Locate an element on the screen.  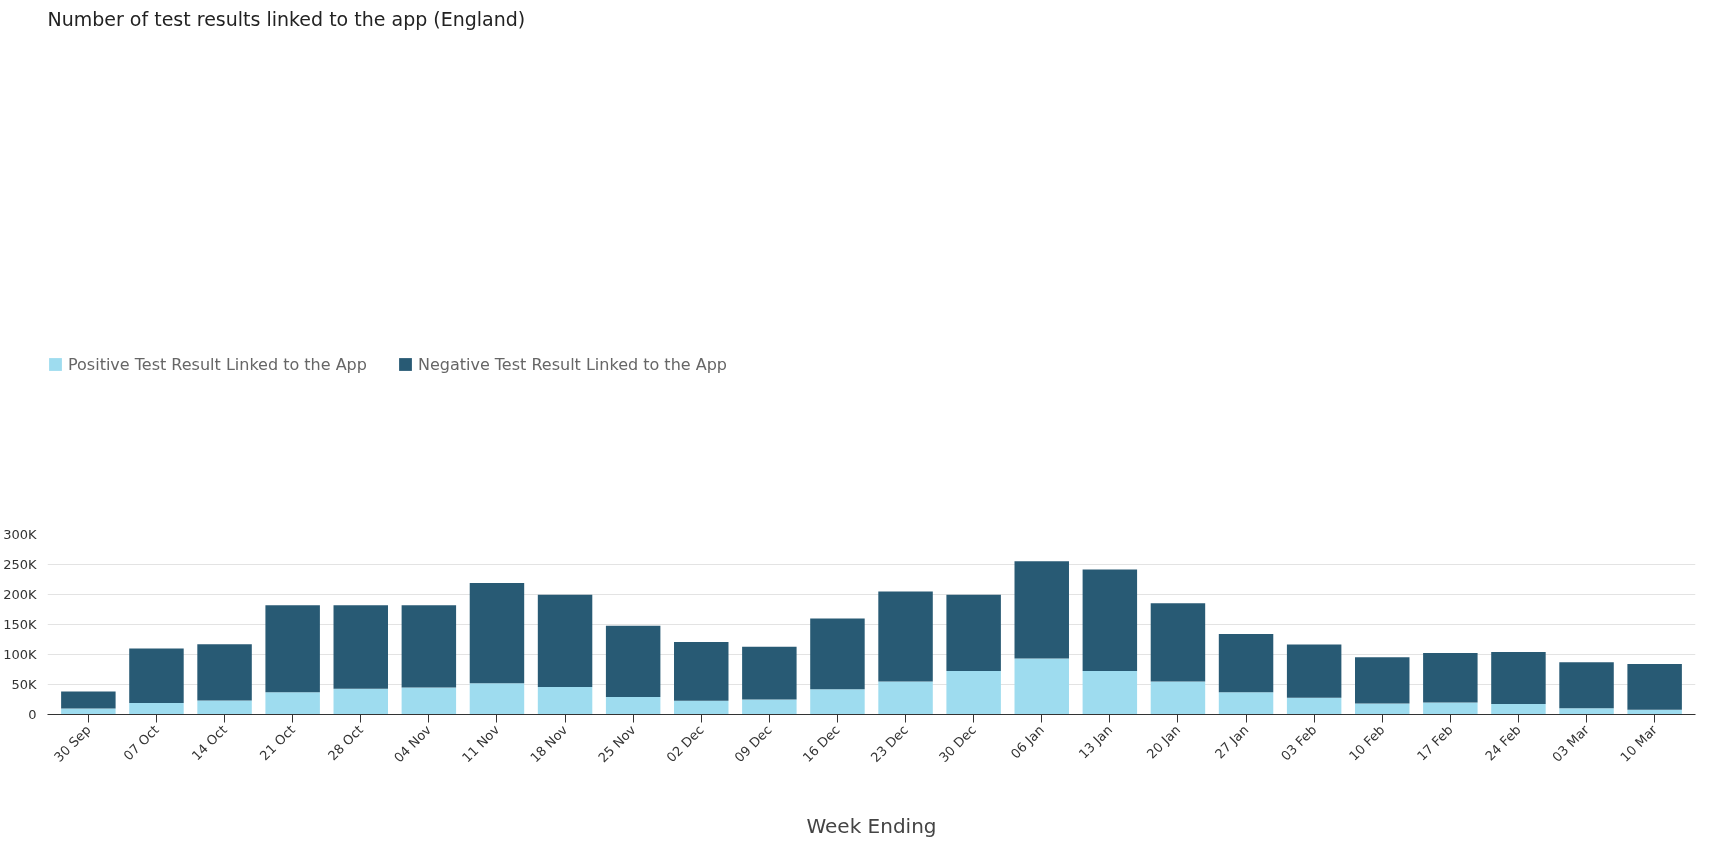
y-tick-label: 200K is located at coordinates (20, 594).